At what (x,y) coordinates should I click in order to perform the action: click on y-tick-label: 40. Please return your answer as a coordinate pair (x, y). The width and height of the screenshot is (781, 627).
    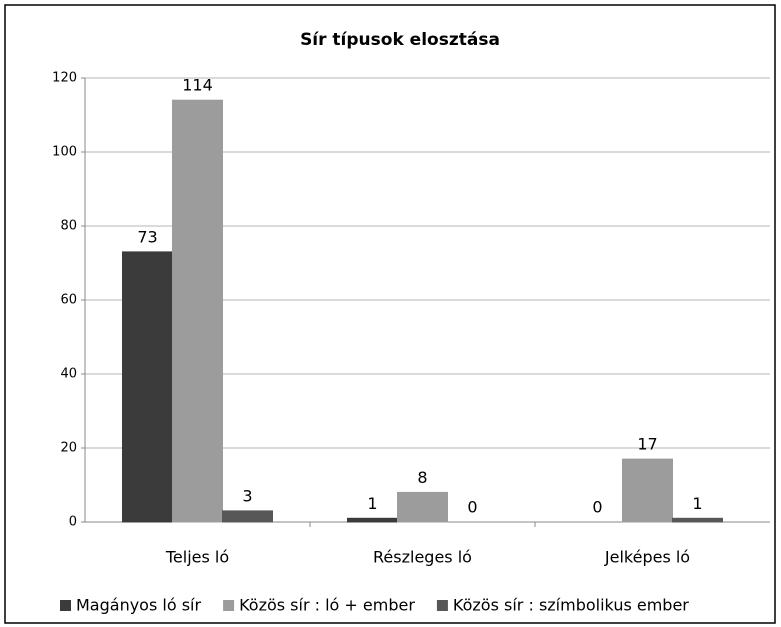
    Looking at the image, I should click on (68, 374).